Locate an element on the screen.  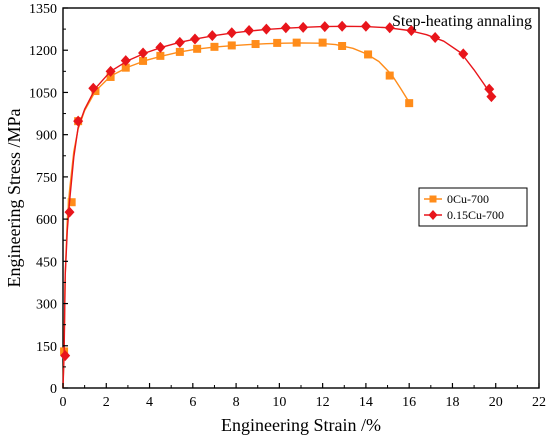
y-tick-label: 1050 is located at coordinates (43, 93).